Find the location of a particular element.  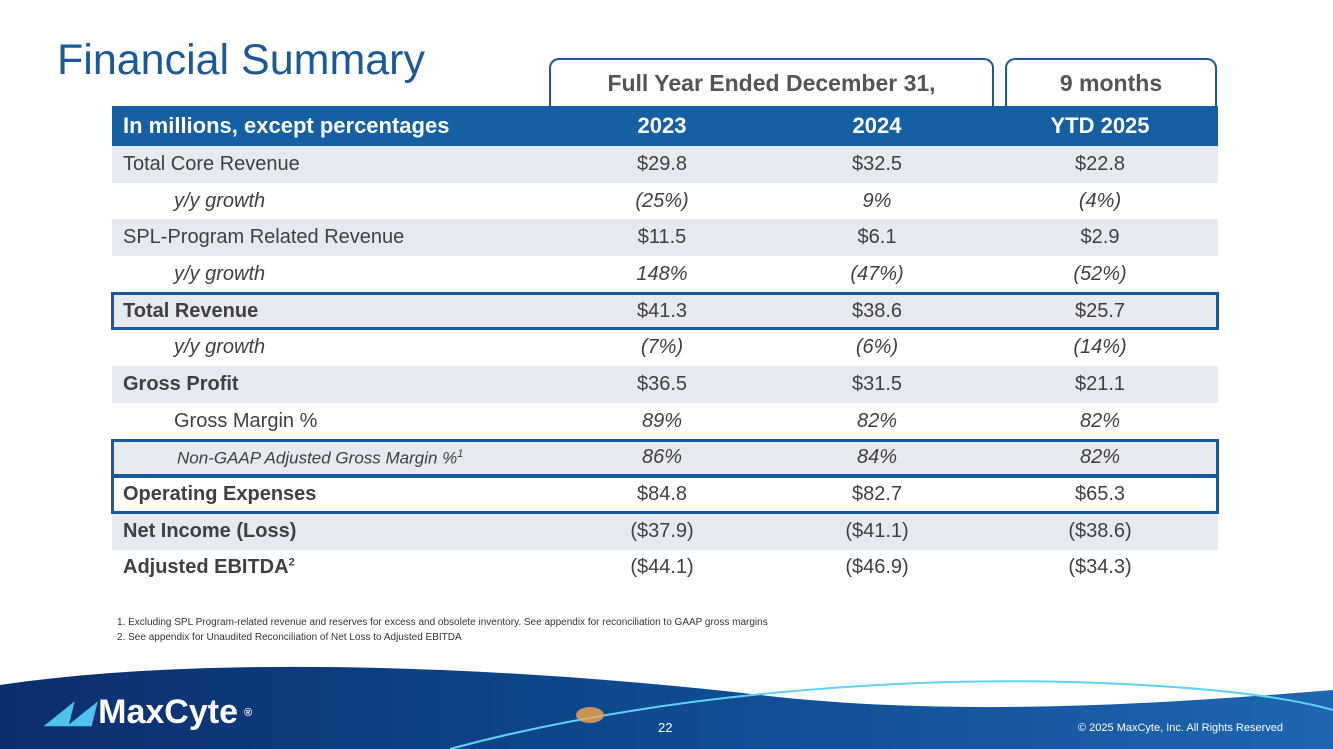

full-year-header: Full Year Ended December 31, is located at coordinates (771, 82).